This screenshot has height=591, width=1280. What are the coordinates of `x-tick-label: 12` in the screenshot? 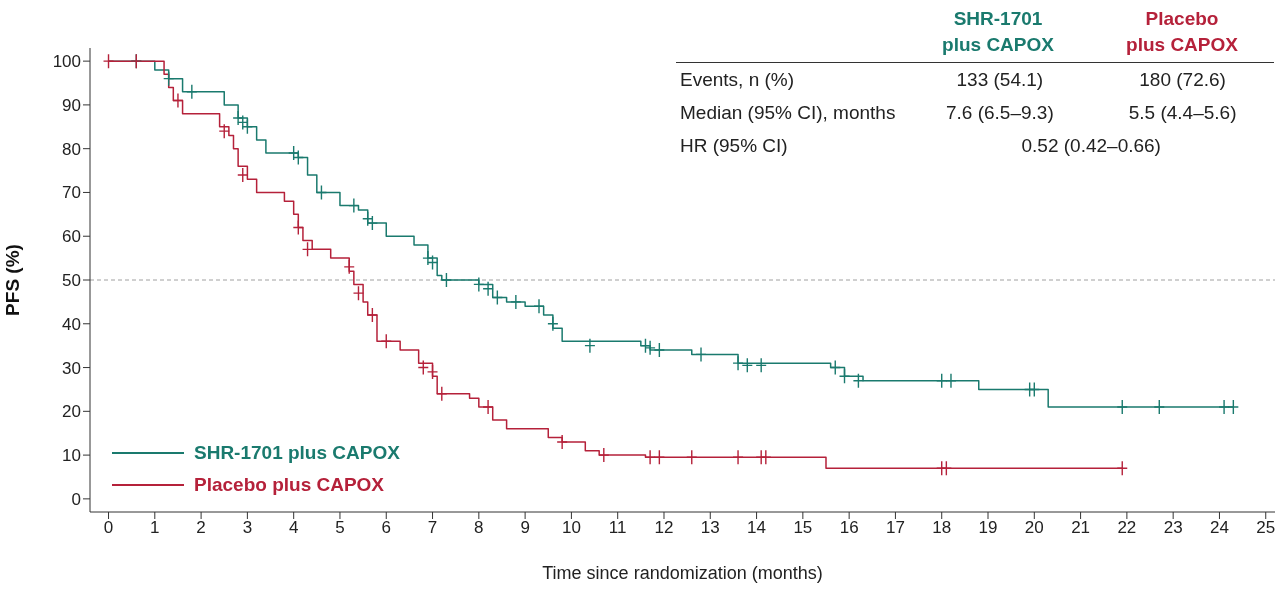 It's located at (664, 528).